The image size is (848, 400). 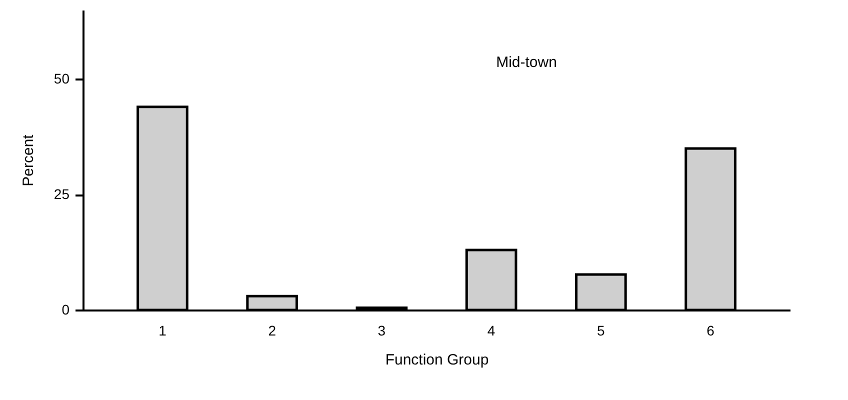 What do you see at coordinates (437, 360) in the screenshot?
I see `x-axis-title: Function Group` at bounding box center [437, 360].